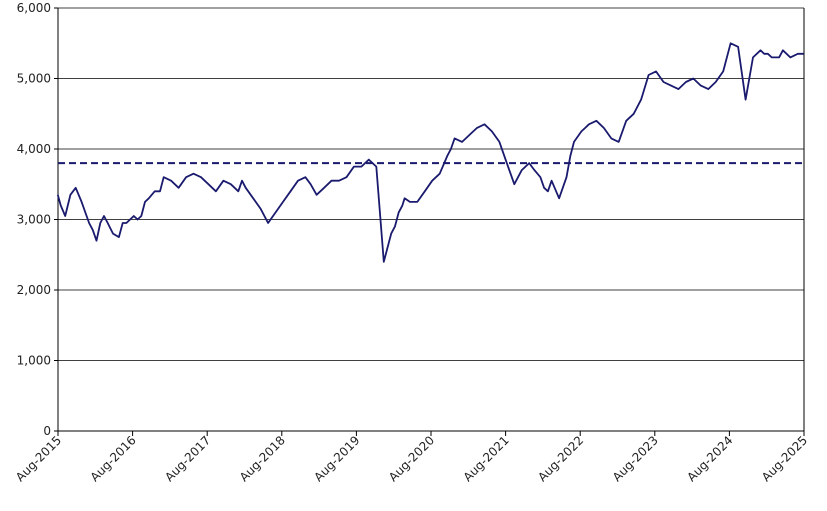 This screenshot has width=827, height=511. I want to click on x-tick-label: Aug-2025, so click(784, 458).